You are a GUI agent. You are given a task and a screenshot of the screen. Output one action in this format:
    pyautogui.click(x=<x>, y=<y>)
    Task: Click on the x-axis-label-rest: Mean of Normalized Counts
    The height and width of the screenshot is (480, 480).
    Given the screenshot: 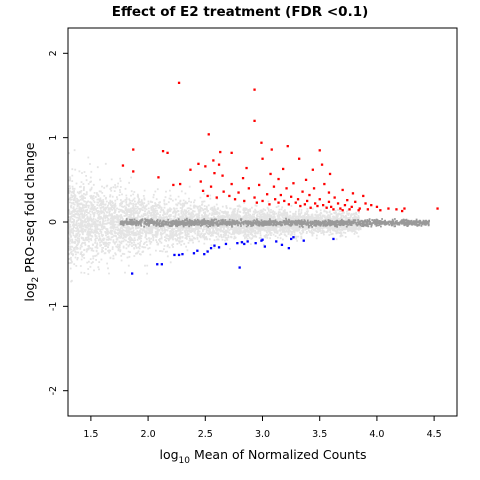 What is the action you would take?
    pyautogui.click(x=278, y=454)
    